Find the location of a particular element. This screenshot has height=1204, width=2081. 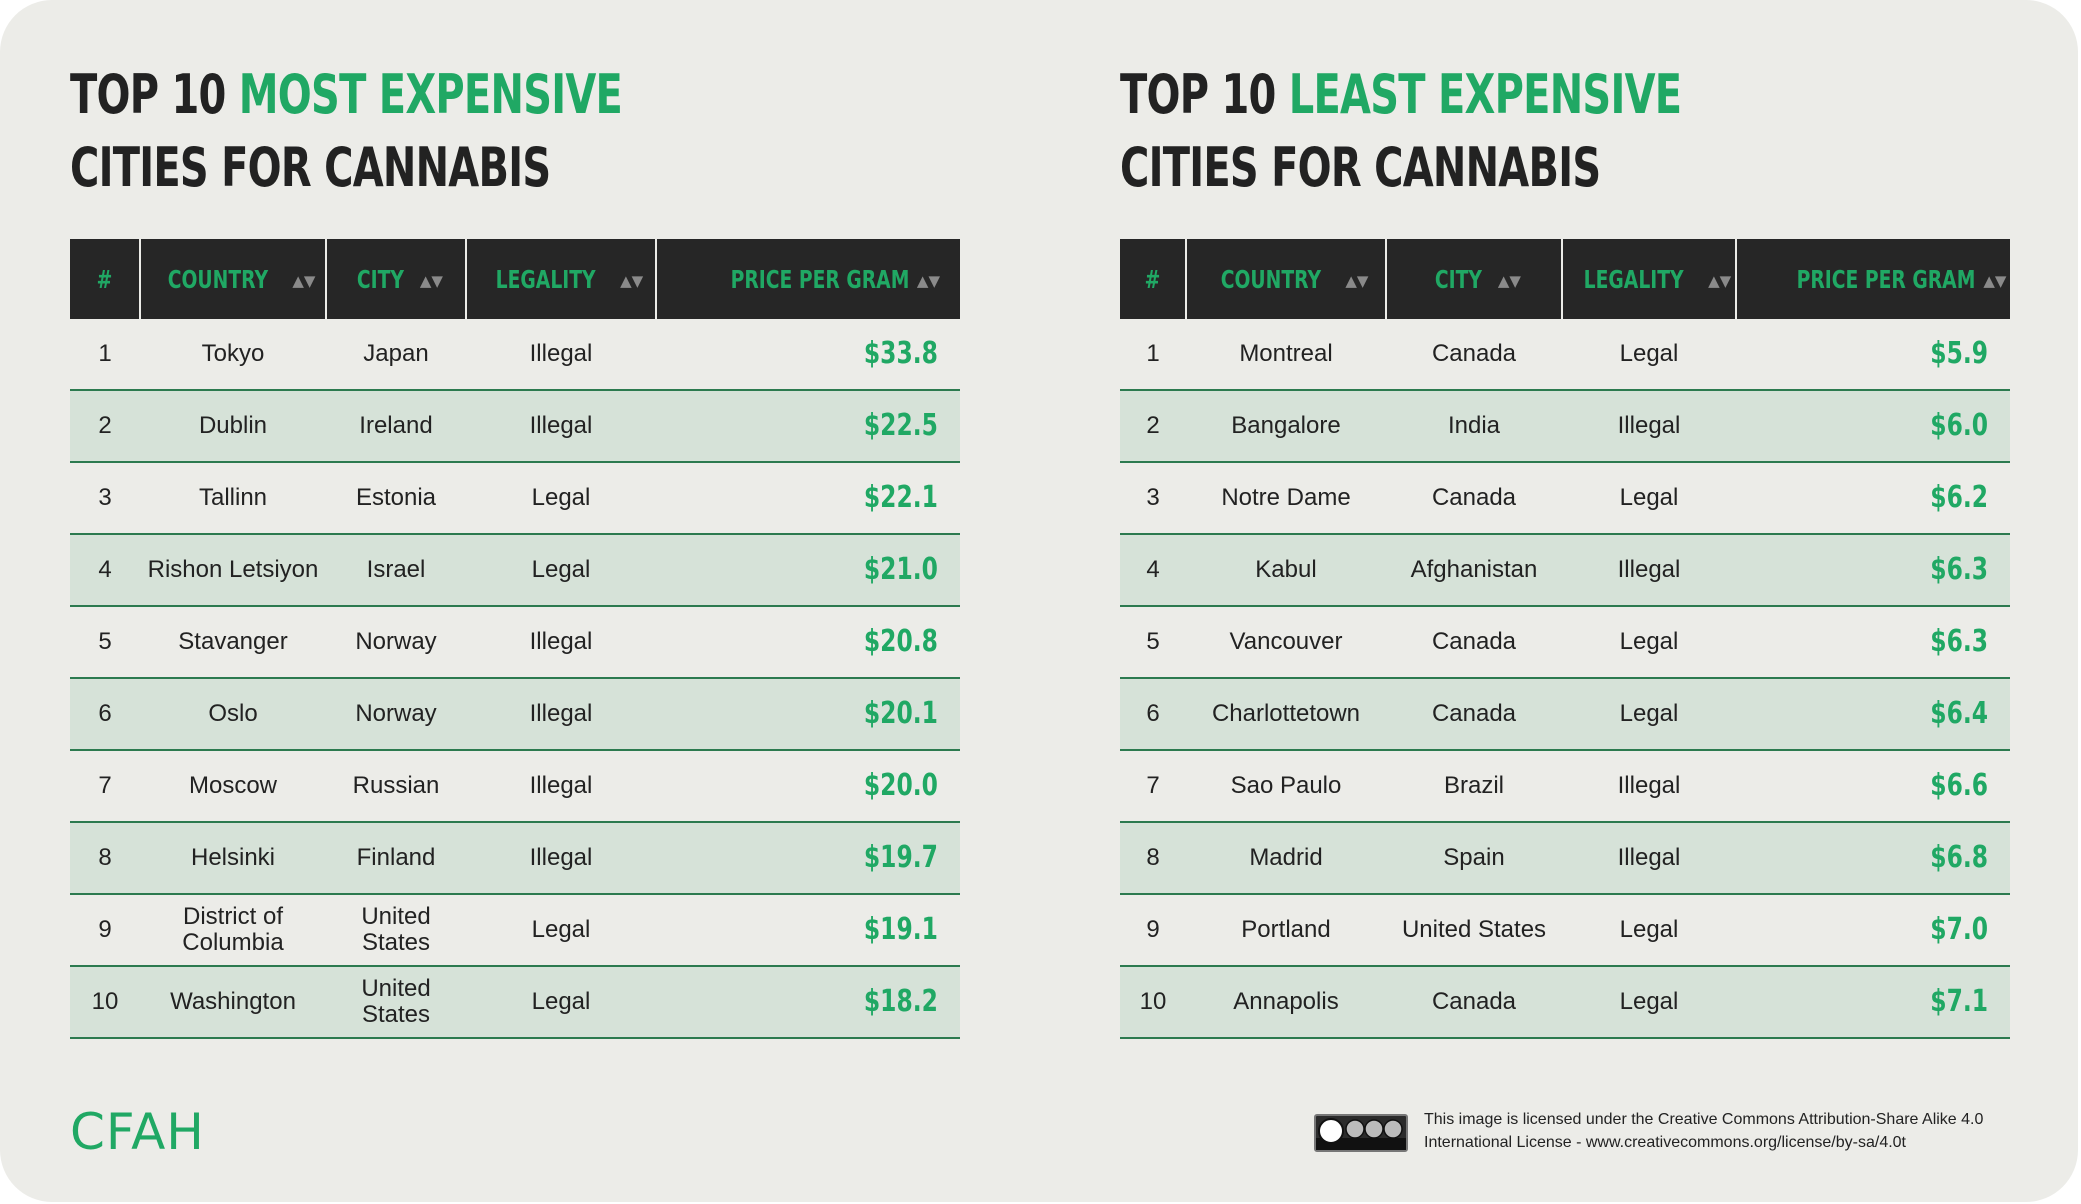

table-row: 6 Charlottetown Canada Legal $6.4 is located at coordinates (1565, 714).